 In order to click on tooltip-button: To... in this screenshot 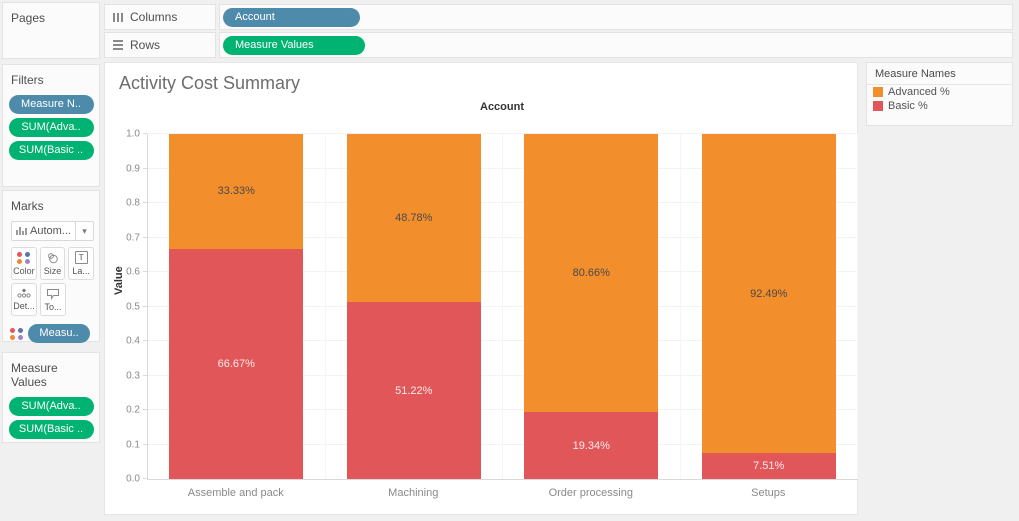, I will do `click(53, 299)`.